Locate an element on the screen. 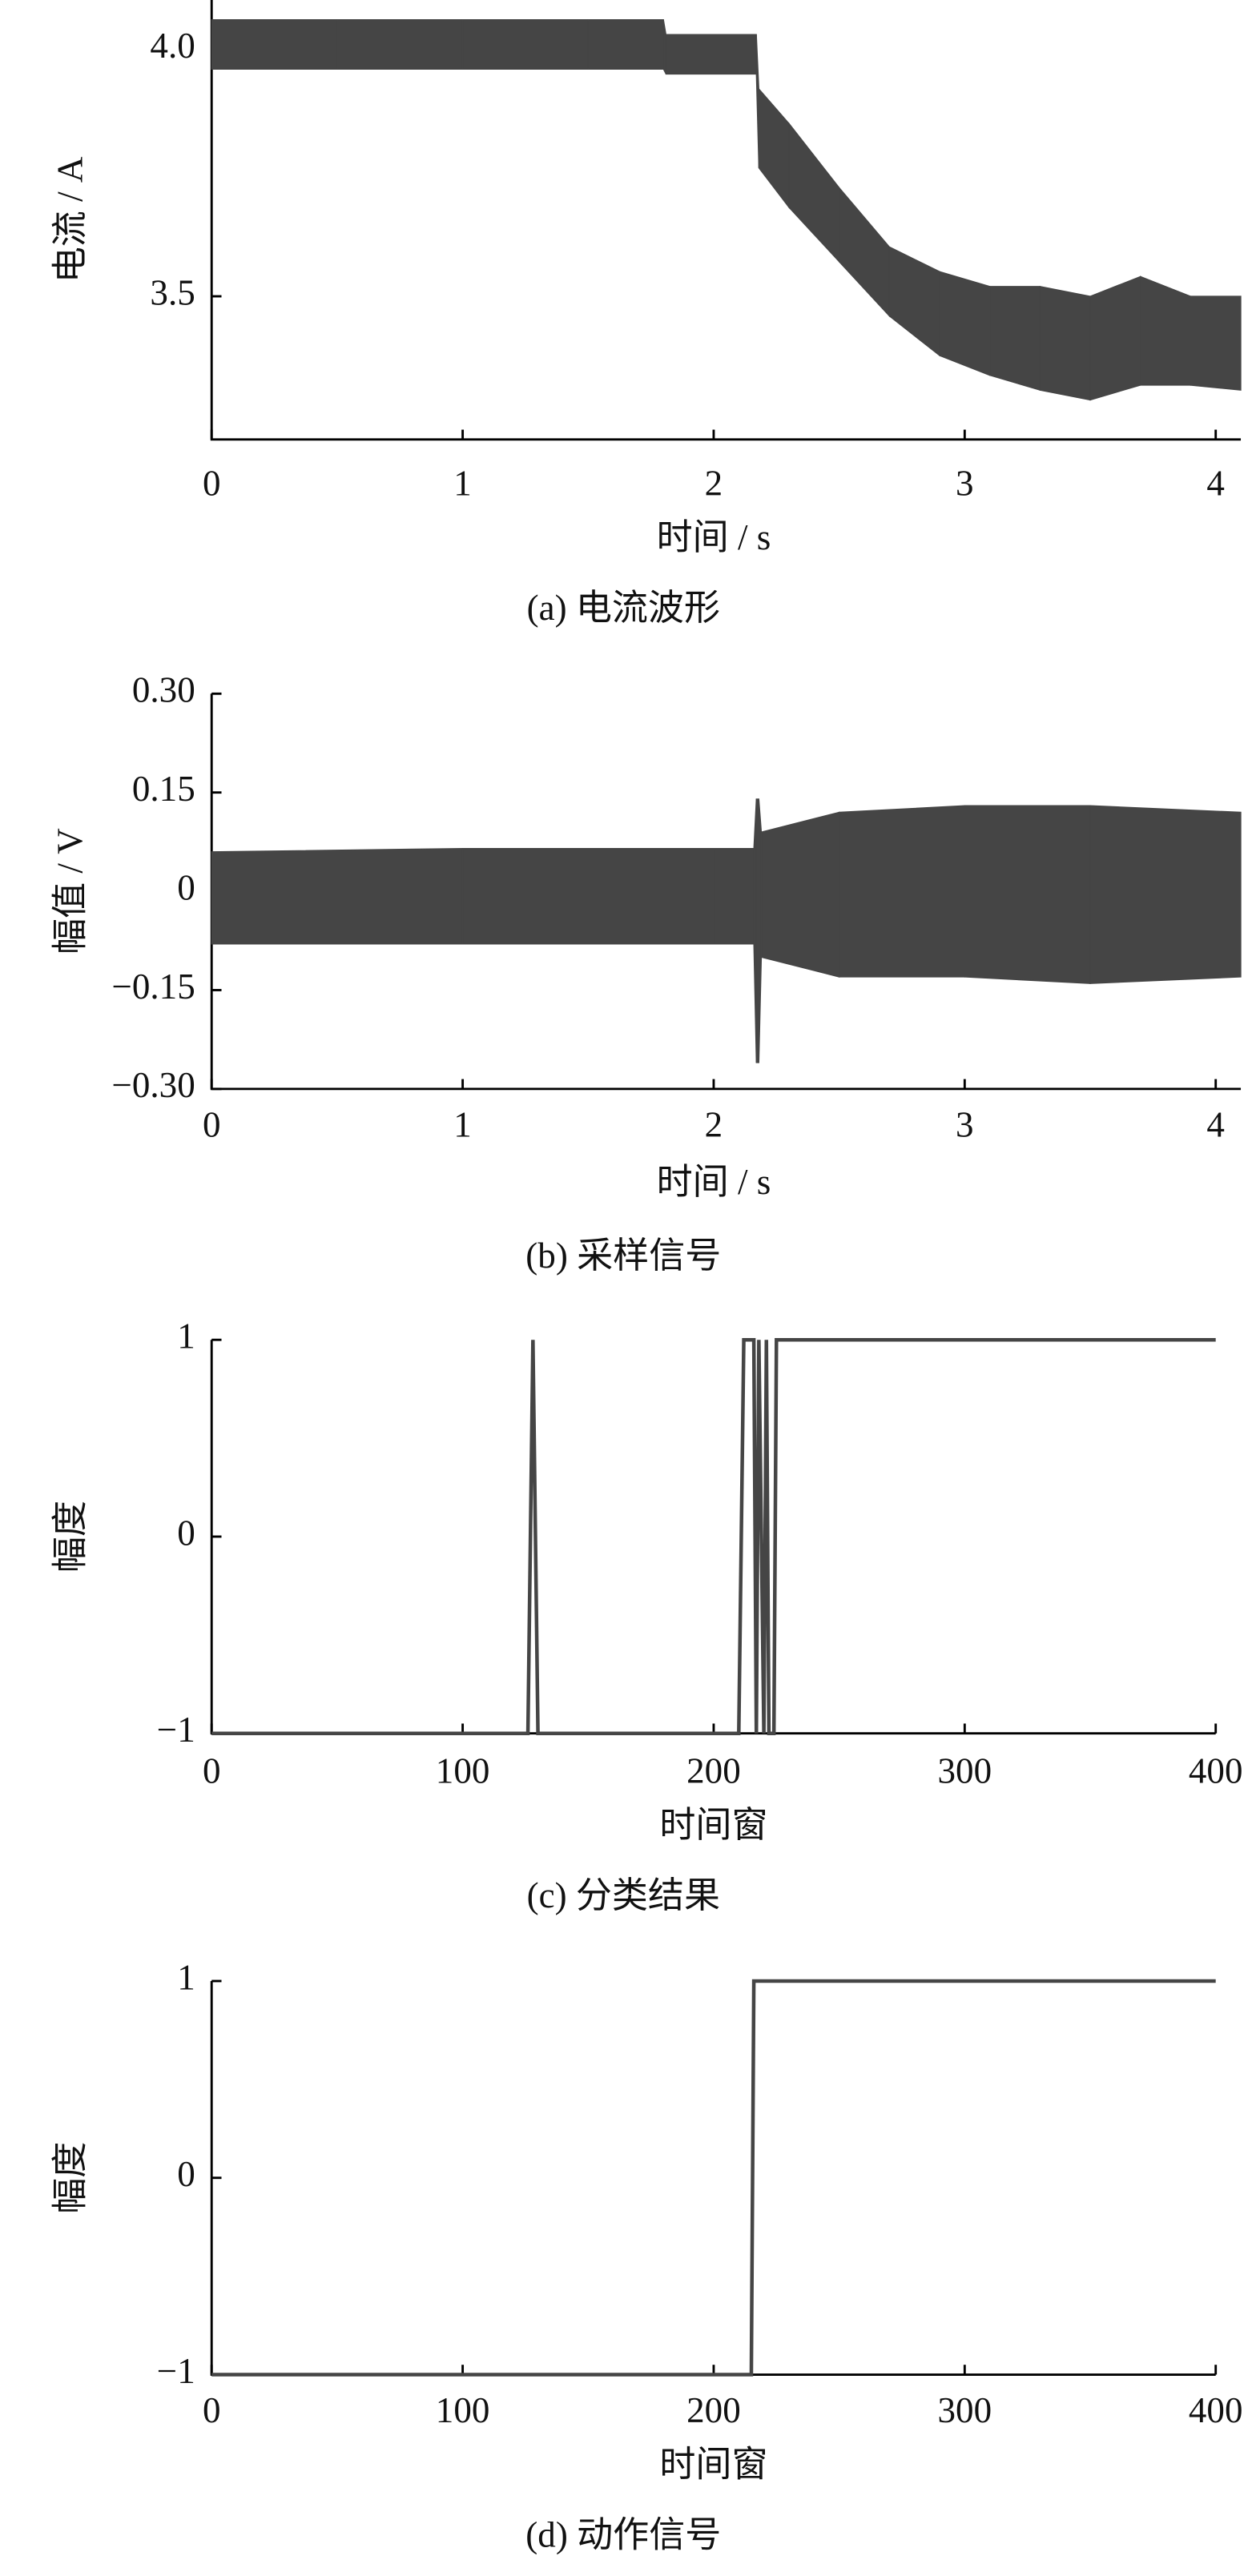  y-axis-label: 幅值 / V is located at coordinates (70, 891).